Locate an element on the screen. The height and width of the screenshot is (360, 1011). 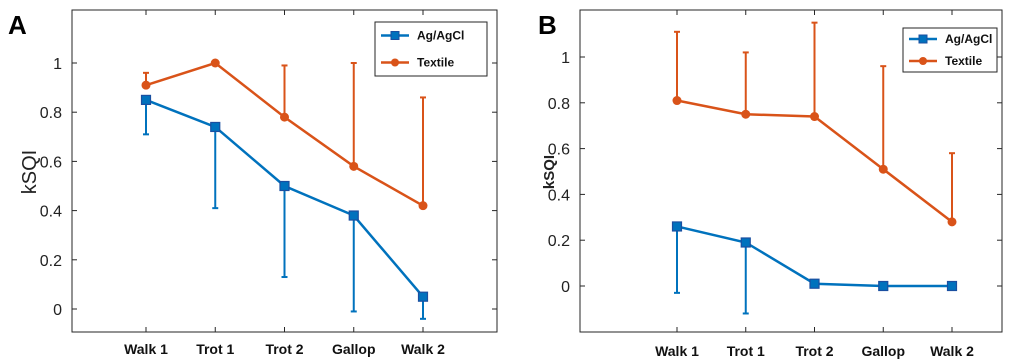
series-agagcl is located at coordinates (814, 268).